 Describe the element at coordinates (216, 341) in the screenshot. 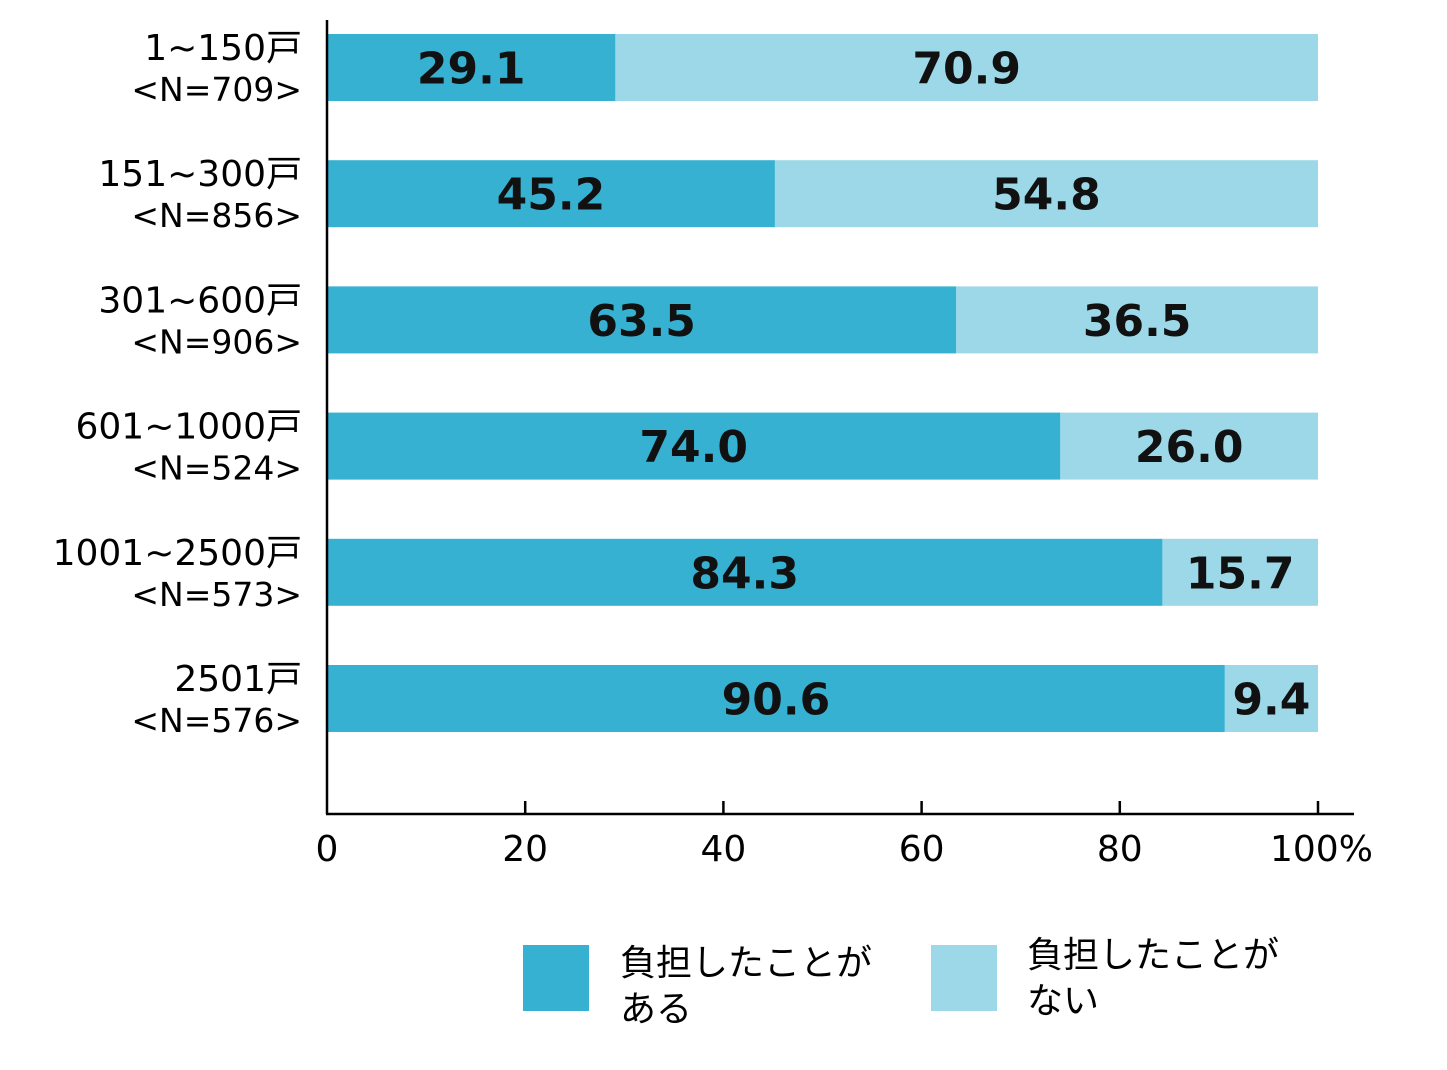

I see `sample-size-label-2: <N=906>` at that location.